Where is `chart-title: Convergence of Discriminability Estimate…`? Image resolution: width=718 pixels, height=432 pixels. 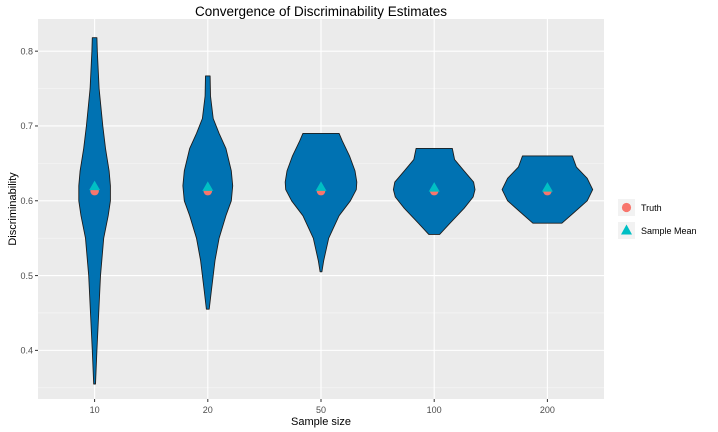
chart-title: Convergence of Discriminability Estimate… is located at coordinates (321, 11).